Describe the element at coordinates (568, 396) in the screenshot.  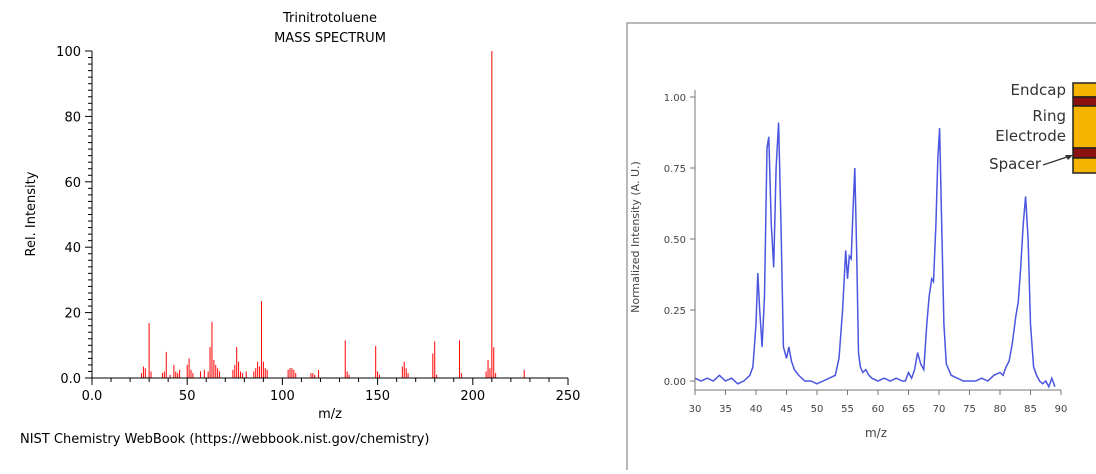
I see `x-tick-label: 250` at that location.